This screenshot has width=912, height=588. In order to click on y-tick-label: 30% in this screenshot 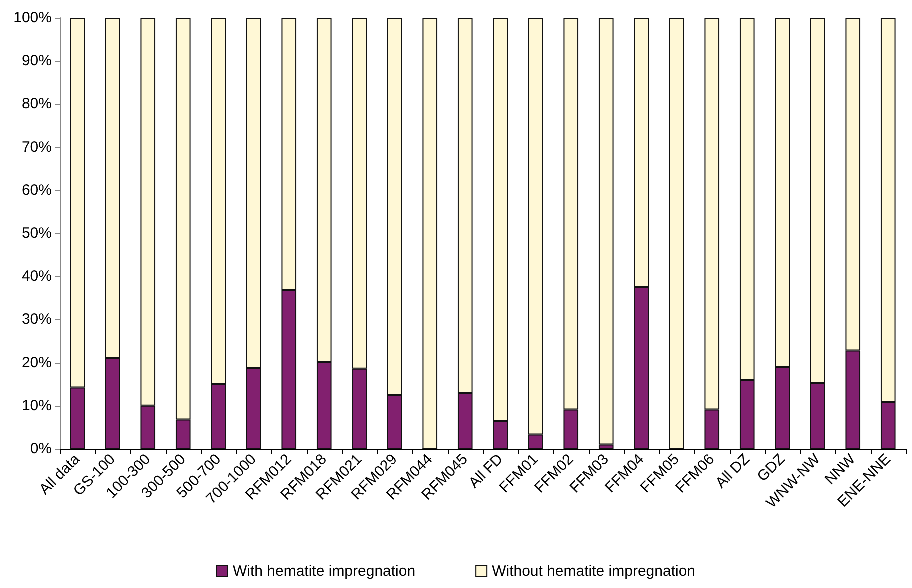, I will do `click(37, 319)`.